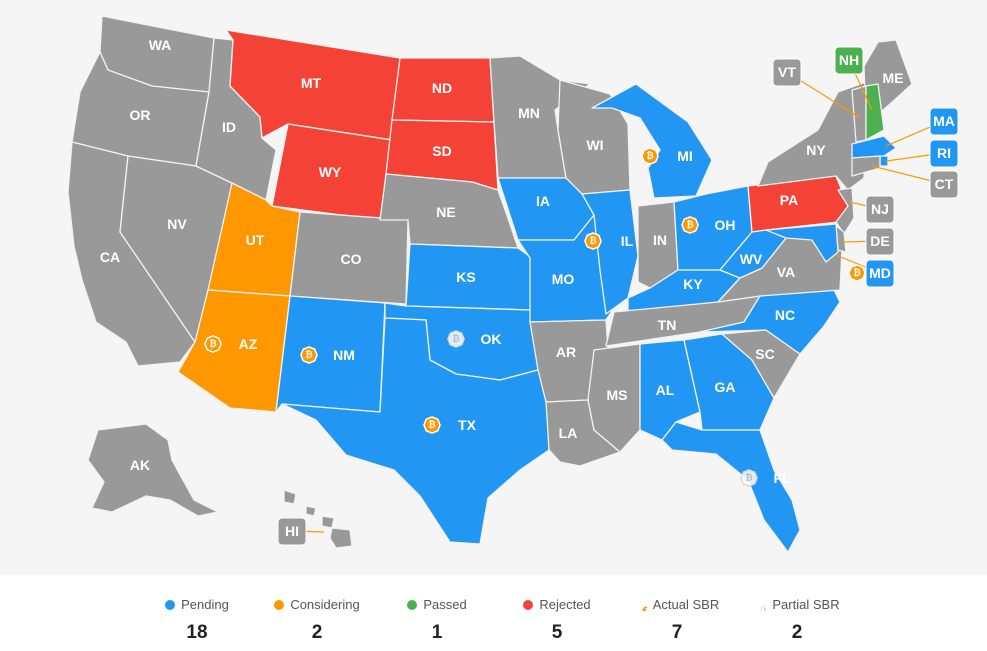 This screenshot has height=651, width=987. What do you see at coordinates (749, 478) in the screenshot?
I see `partial-sbr-icon-fl` at bounding box center [749, 478].